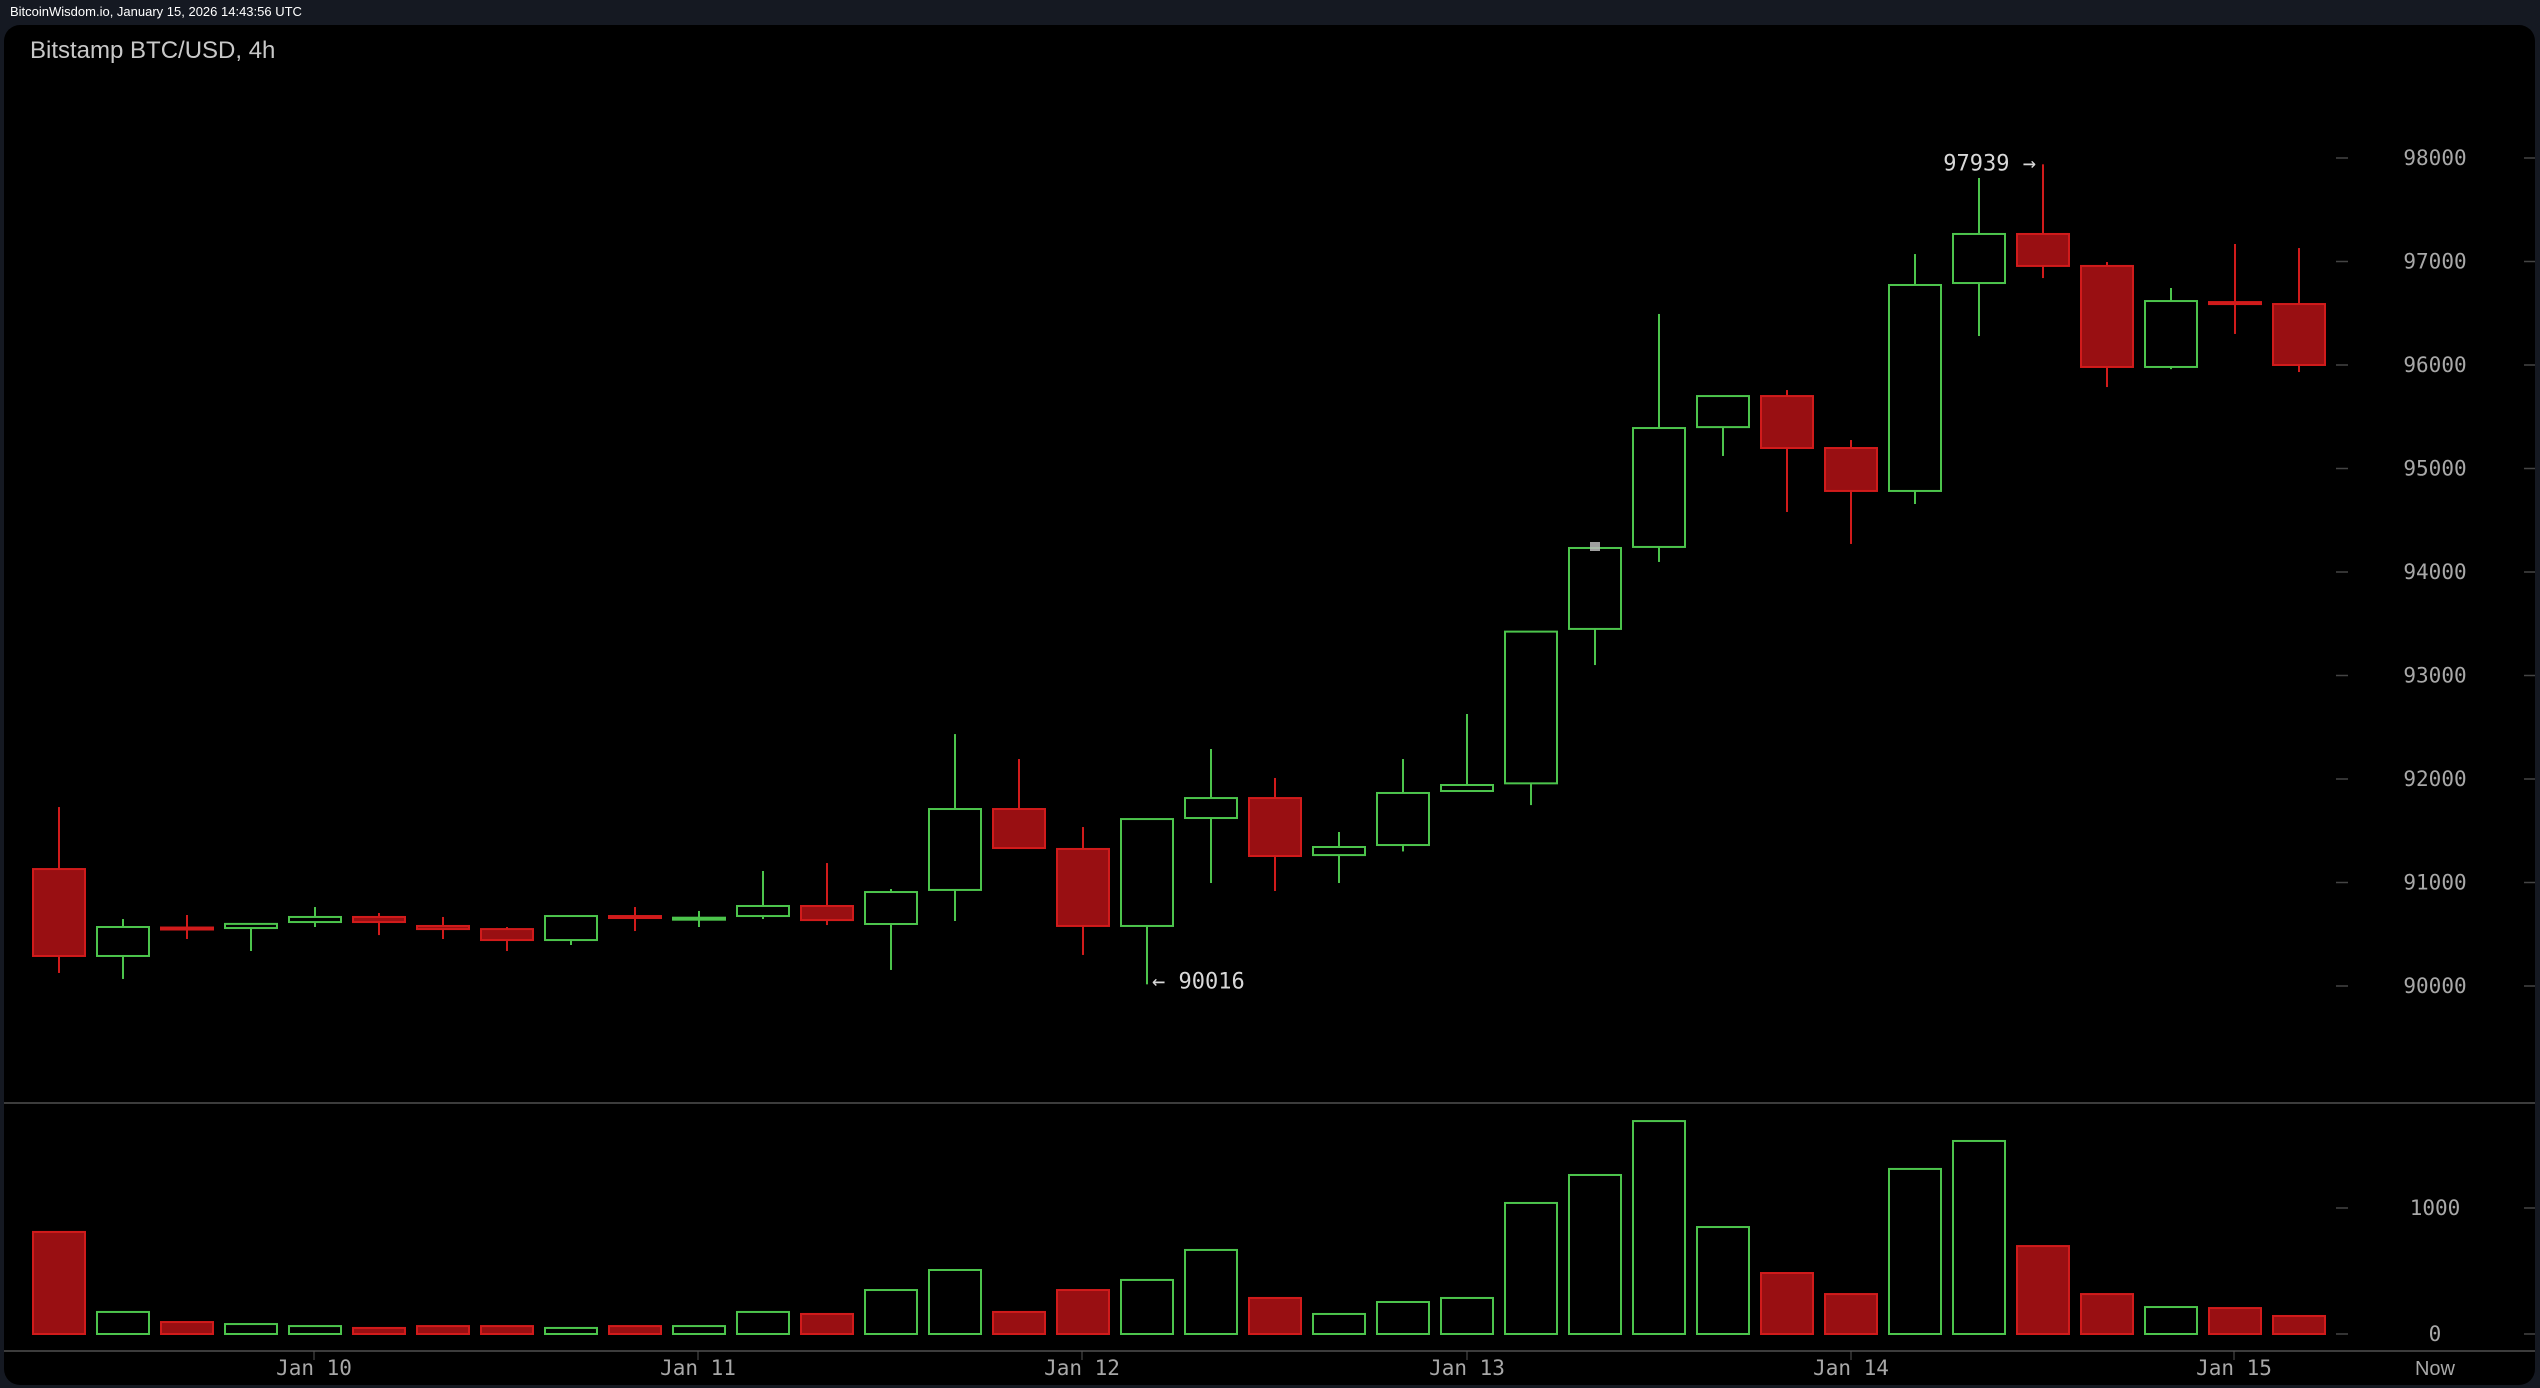 The image size is (2540, 1388). What do you see at coordinates (2435, 1208) in the screenshot?
I see `volume-tick-label: 1000` at bounding box center [2435, 1208].